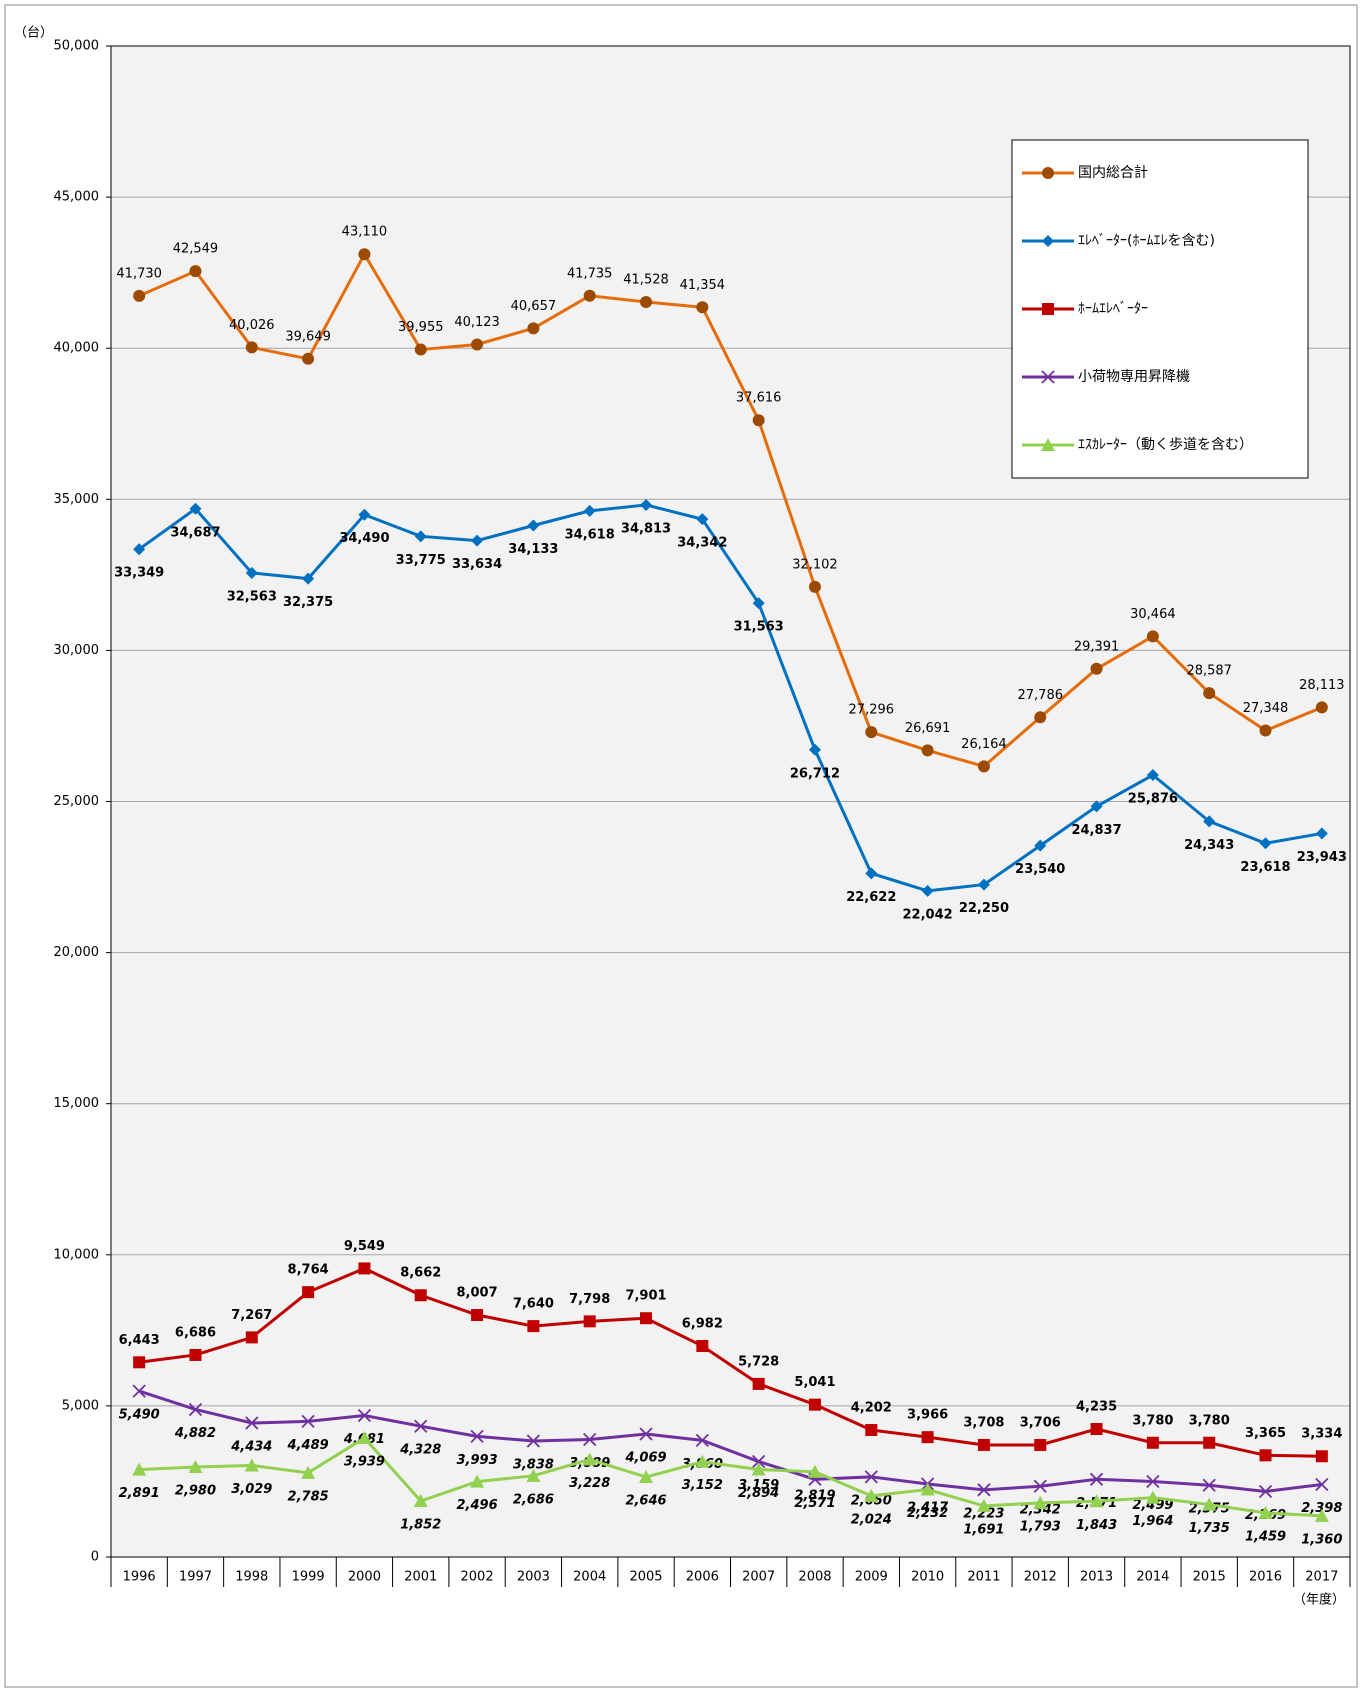  Describe the element at coordinates (308, 336) in the screenshot. I see `data-label: 39,649` at that location.